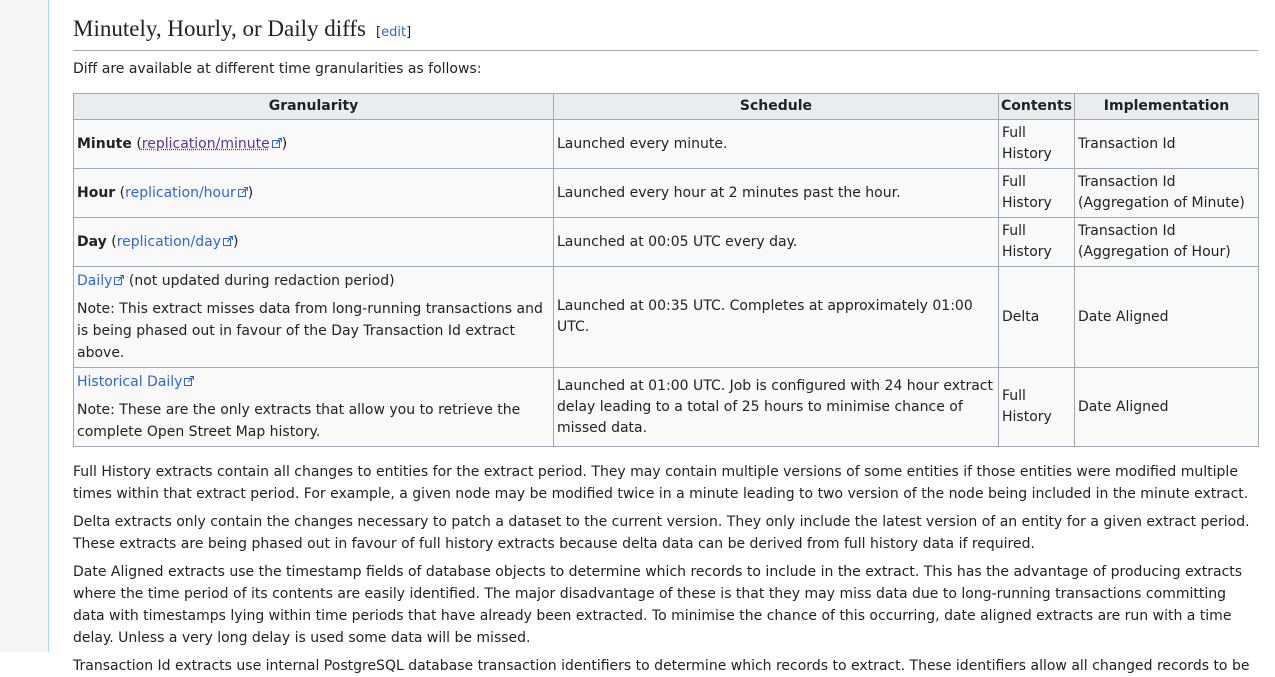  I want to click on edit-link: edit, so click(394, 32).